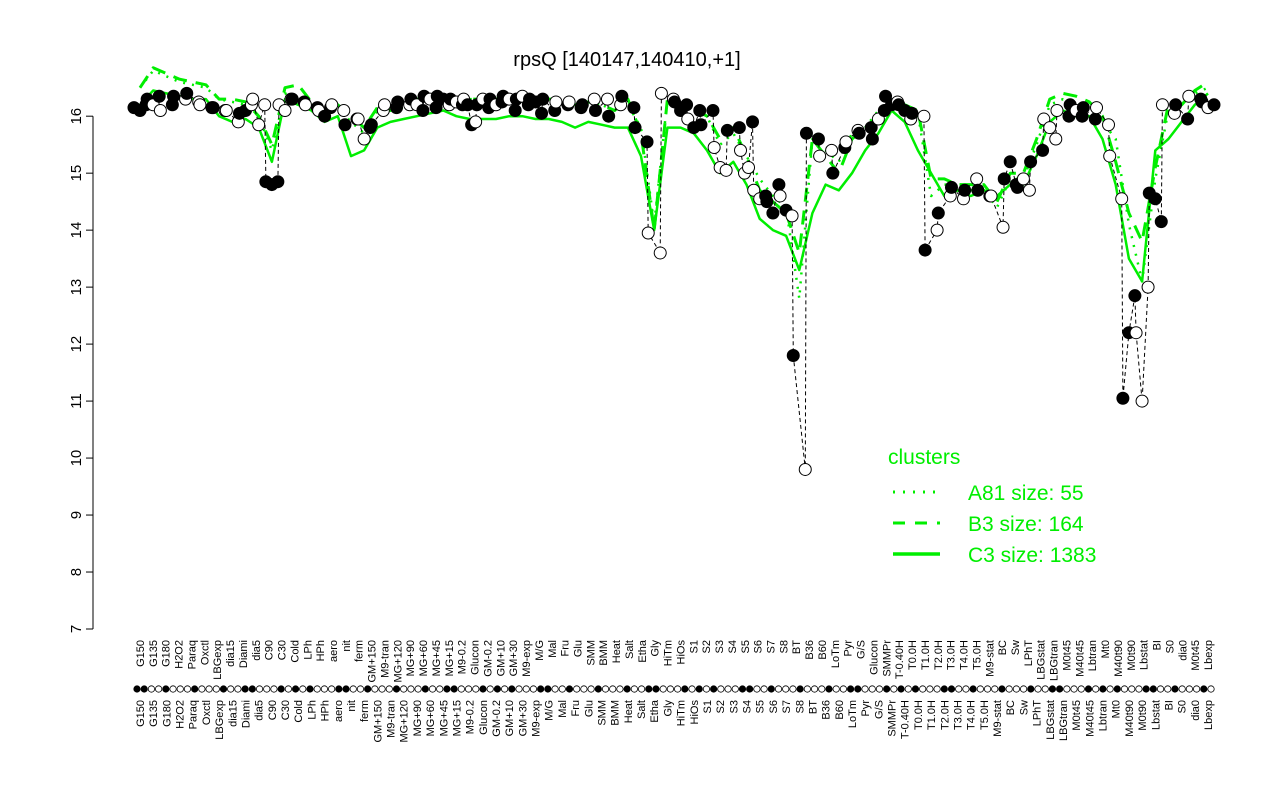  I want to click on y-tick-label: 16, so click(76, 116).